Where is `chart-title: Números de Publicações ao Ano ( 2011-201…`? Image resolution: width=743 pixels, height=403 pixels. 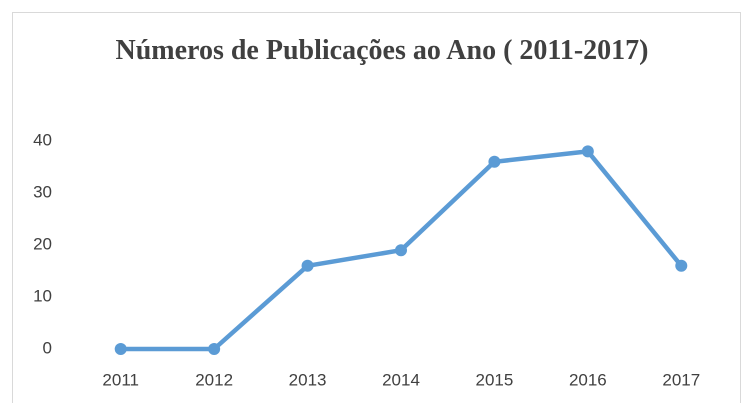 chart-title: Números de Publicações ao Ano ( 2011-201… is located at coordinates (382, 50).